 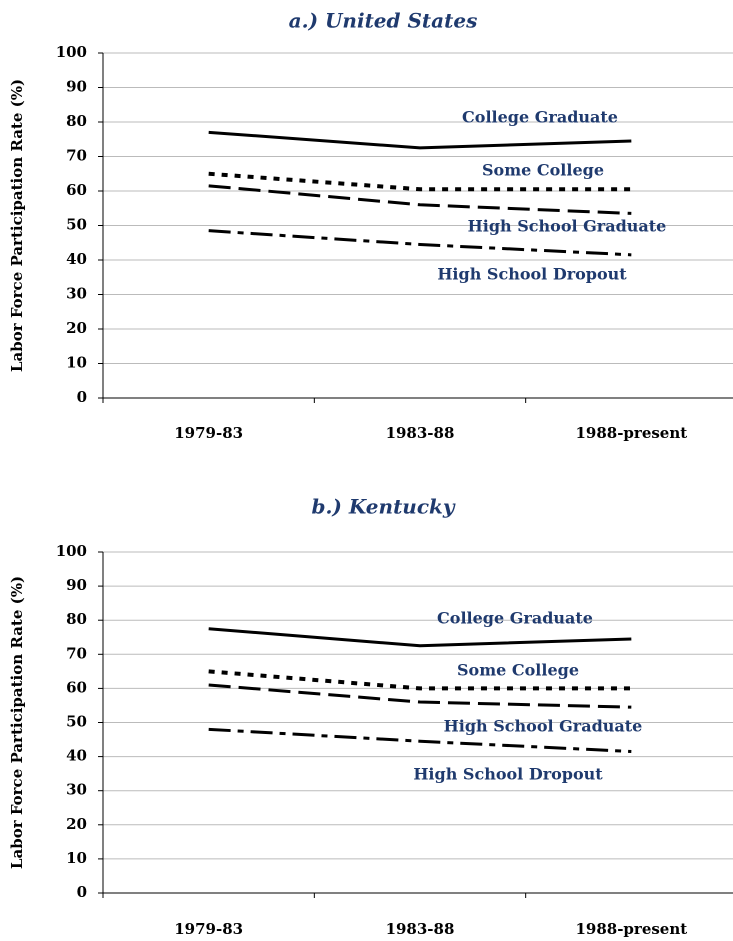 What do you see at coordinates (383, 21) in the screenshot?
I see `chart-title: a.) United States` at bounding box center [383, 21].